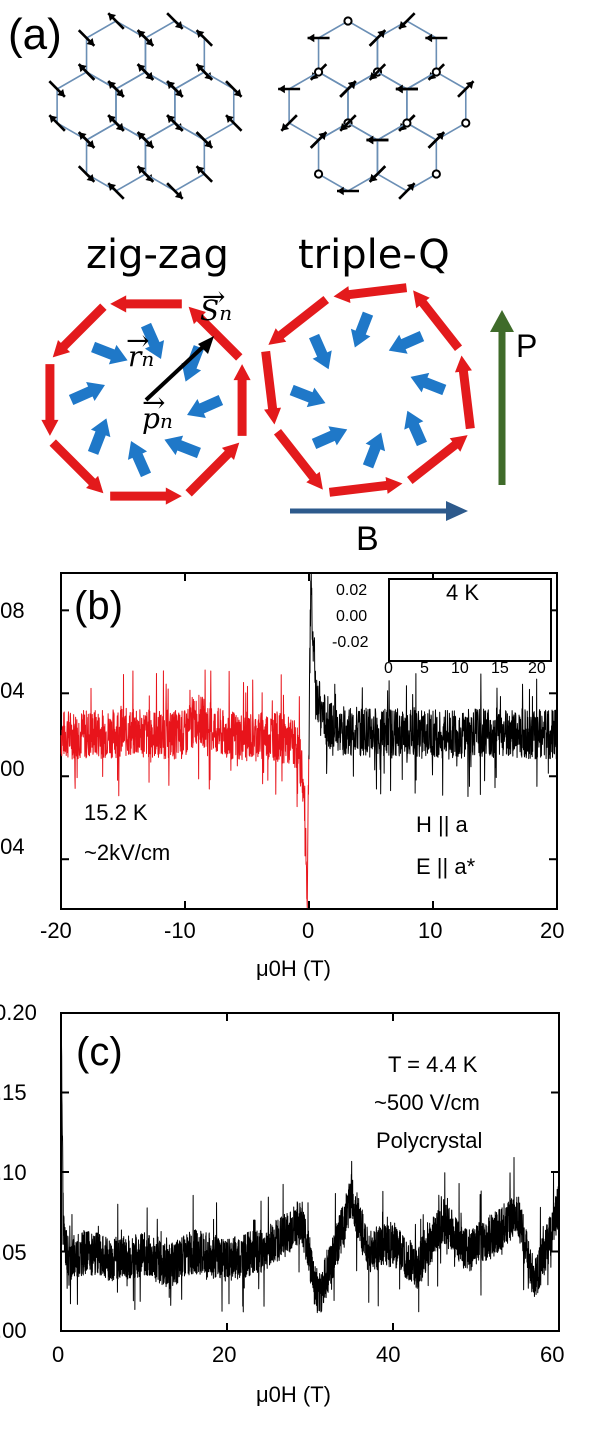 This screenshot has width=606, height=1444. Describe the element at coordinates (157, 410) in the screenshot. I see `polarization-vector-label: → pn` at that location.